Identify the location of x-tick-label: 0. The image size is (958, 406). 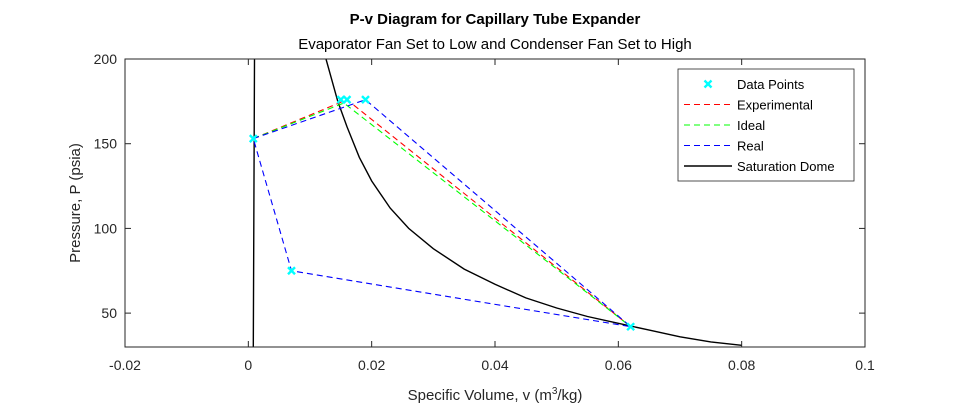
(248, 365).